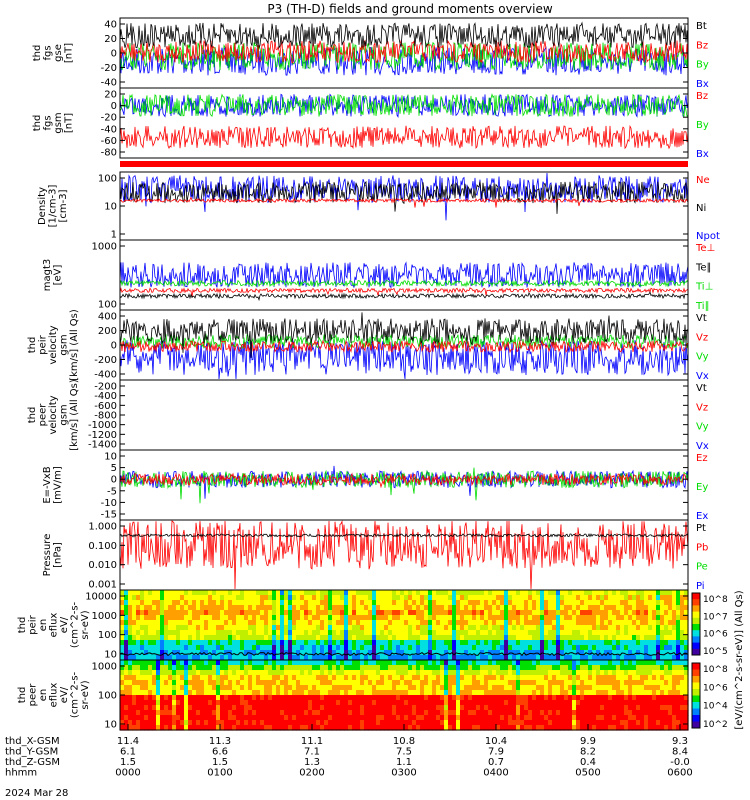  What do you see at coordinates (702, 357) in the screenshot?
I see `legend-entry: Vy` at bounding box center [702, 357].